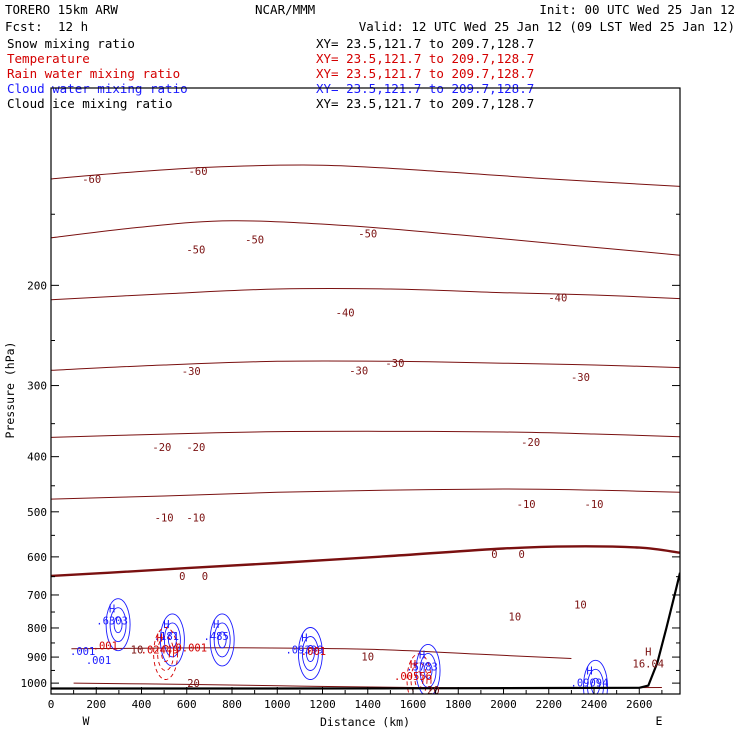 Image resolution: width=740 pixels, height=745 pixels. What do you see at coordinates (594, 704) in the screenshot?
I see `x-tick-label: 2400` at bounding box center [594, 704].